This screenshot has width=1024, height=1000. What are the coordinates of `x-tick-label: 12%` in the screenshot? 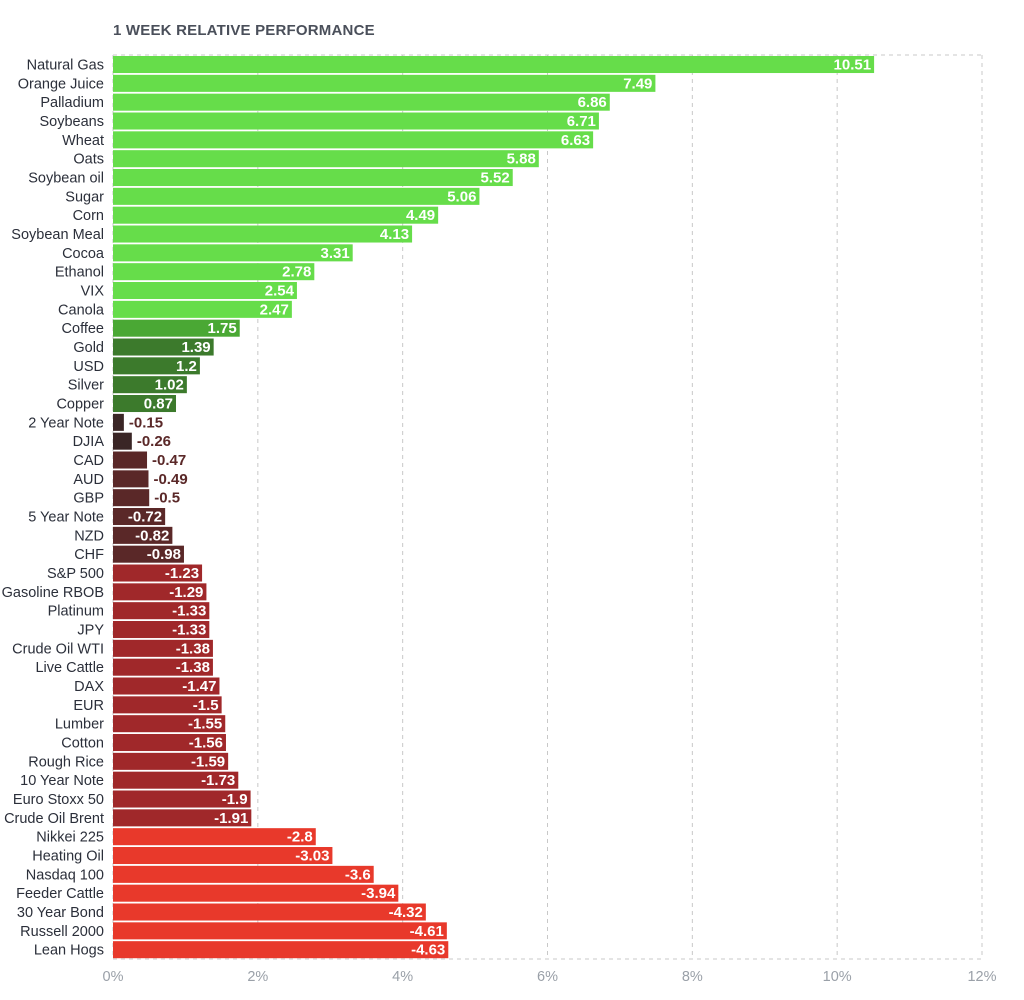 It's located at (981, 977).